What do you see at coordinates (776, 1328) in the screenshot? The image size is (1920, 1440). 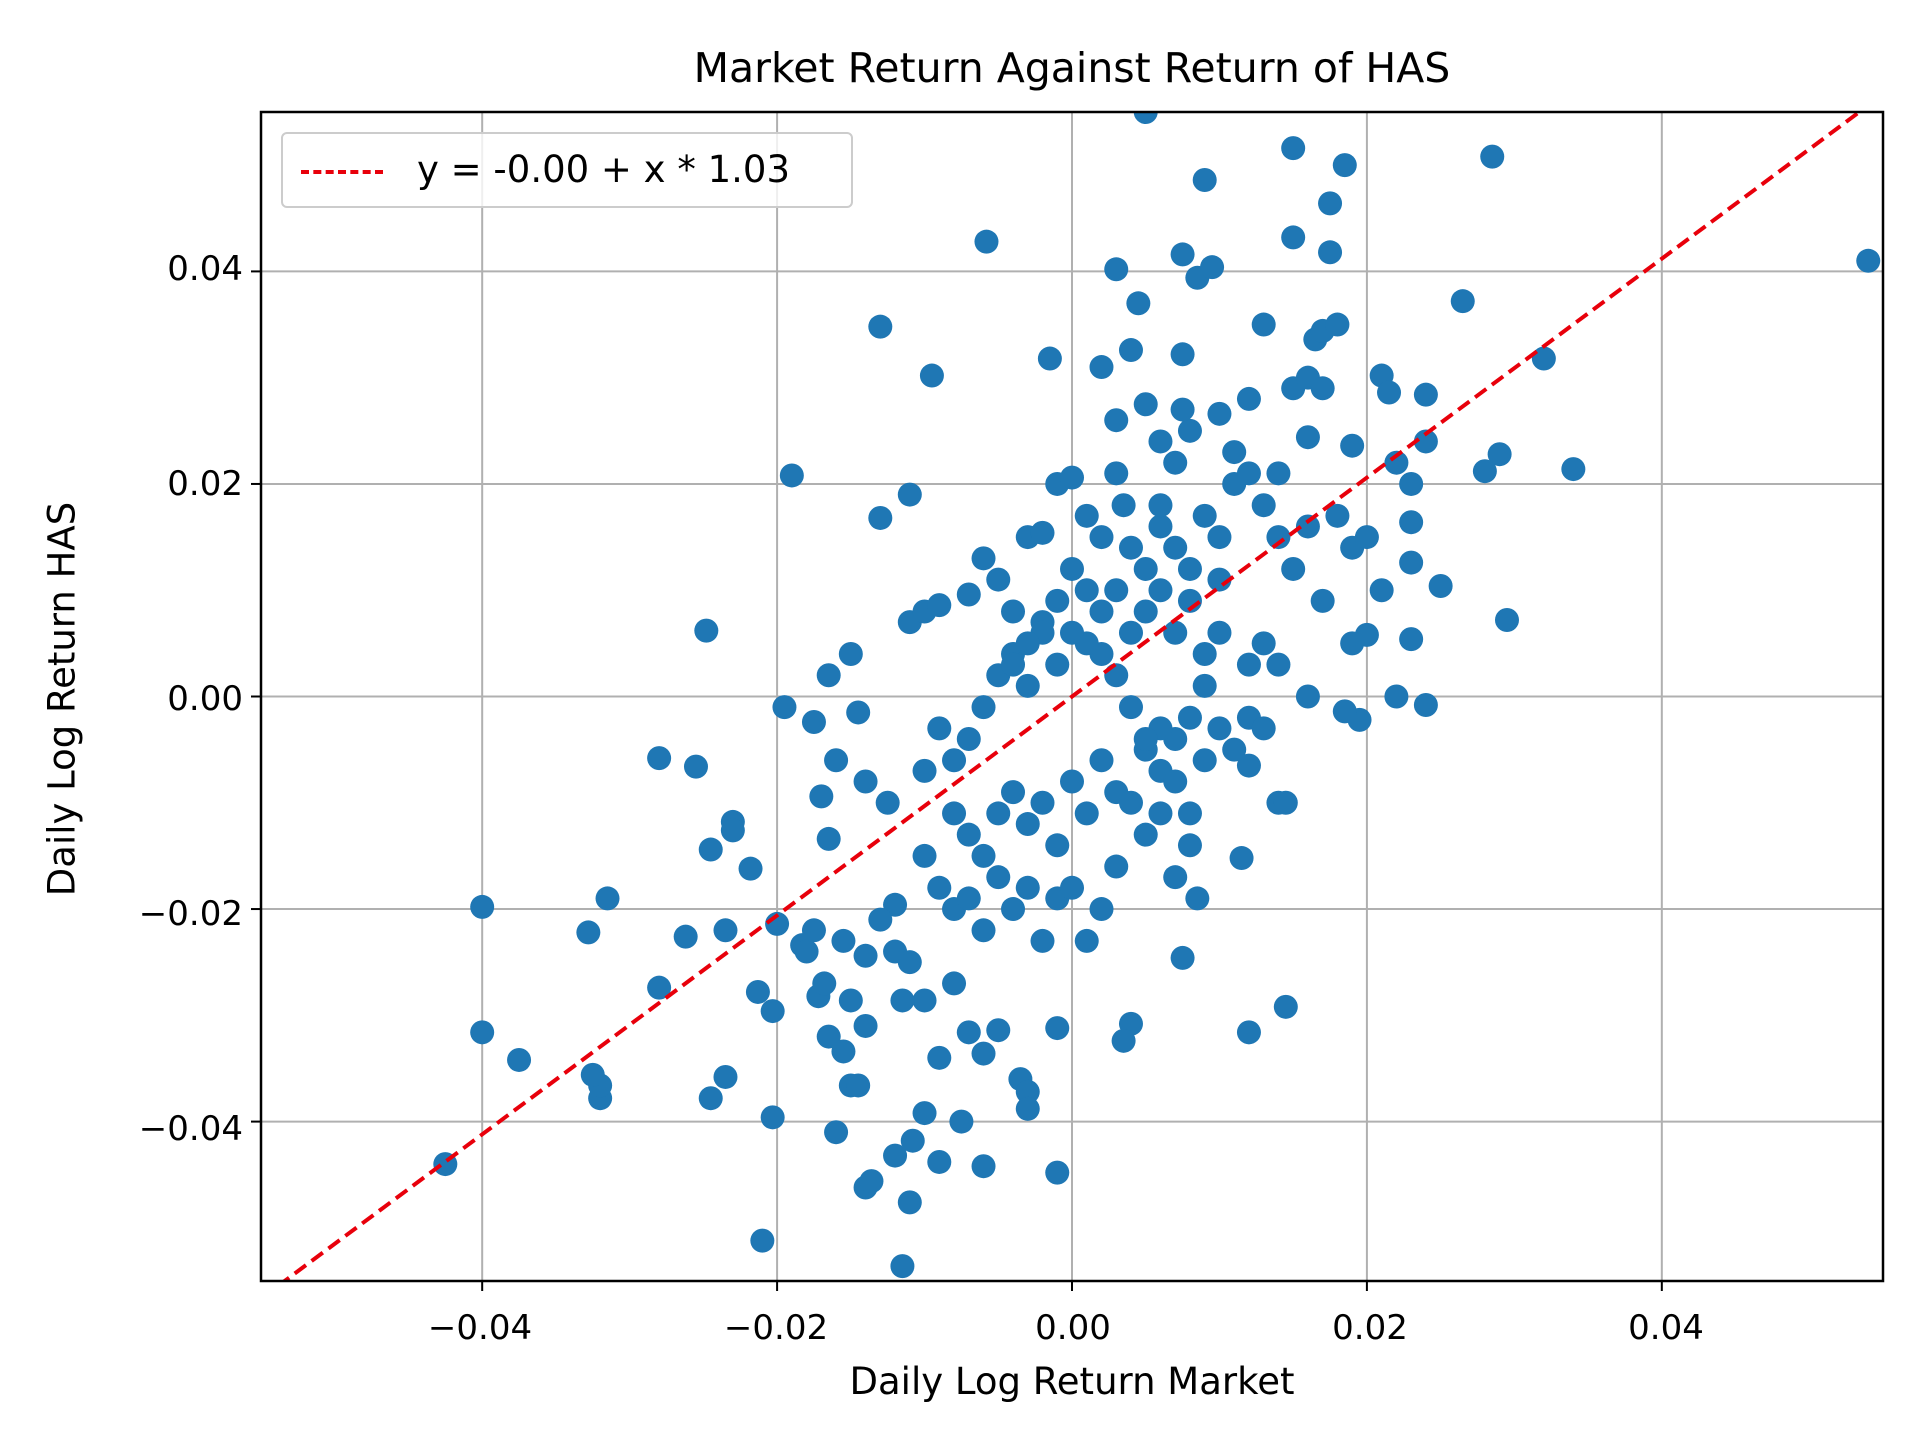 I see `x-tick-label: −0.02` at bounding box center [776, 1328].